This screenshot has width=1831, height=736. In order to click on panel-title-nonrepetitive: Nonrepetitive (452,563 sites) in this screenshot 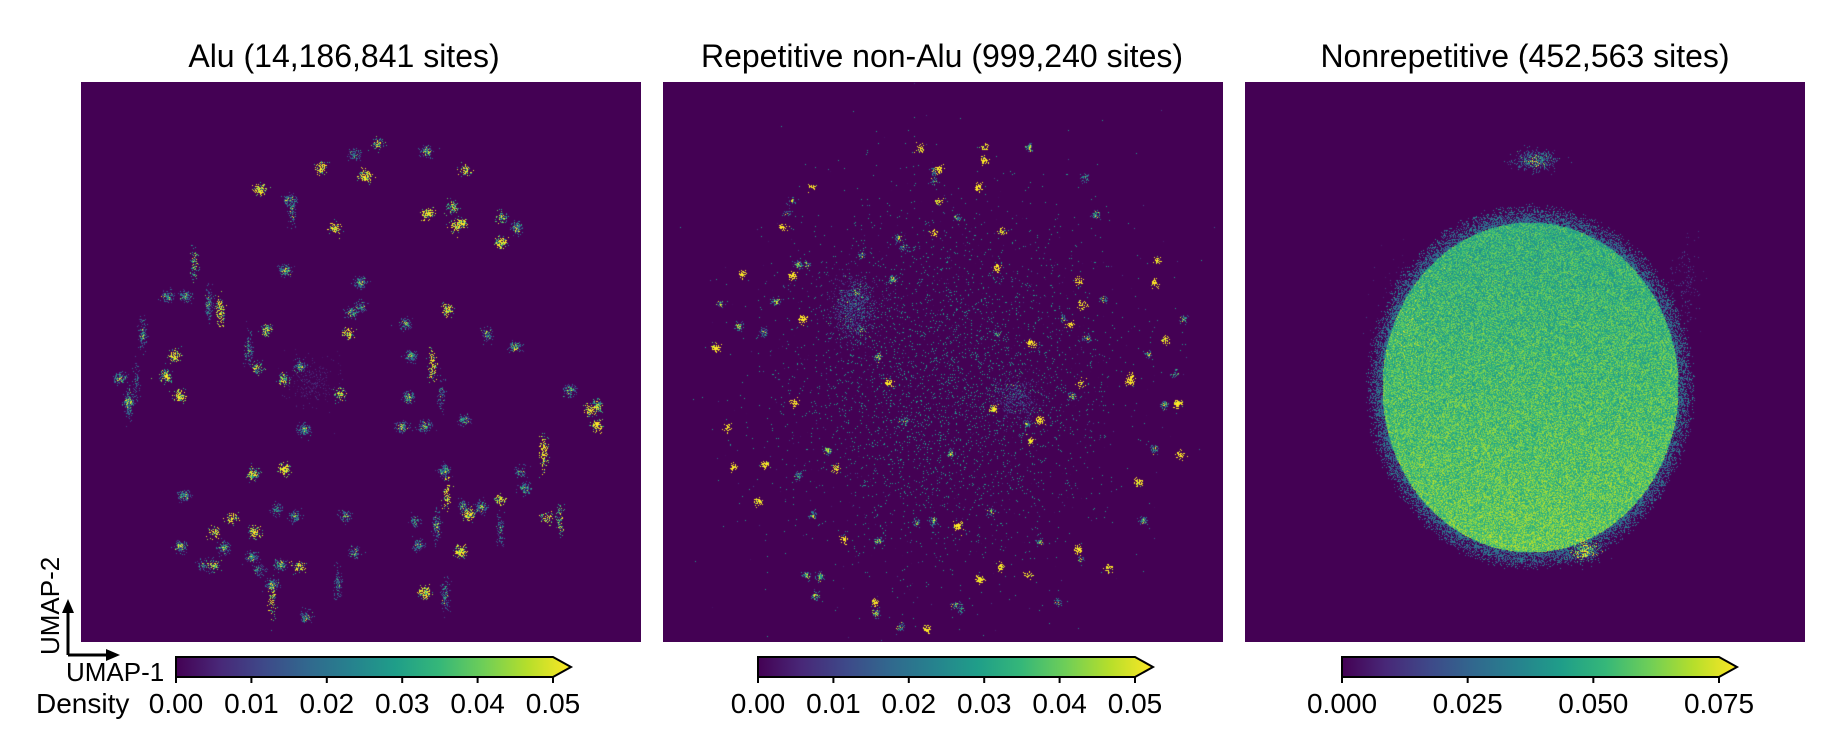, I will do `click(1525, 56)`.